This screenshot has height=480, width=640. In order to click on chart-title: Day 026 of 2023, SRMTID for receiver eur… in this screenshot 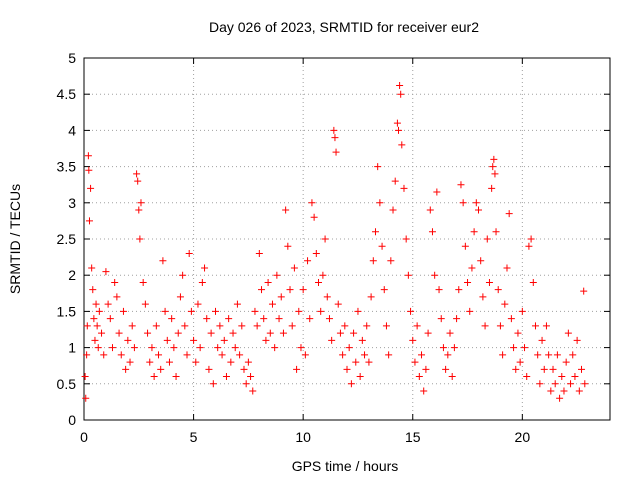, I will do `click(344, 27)`.